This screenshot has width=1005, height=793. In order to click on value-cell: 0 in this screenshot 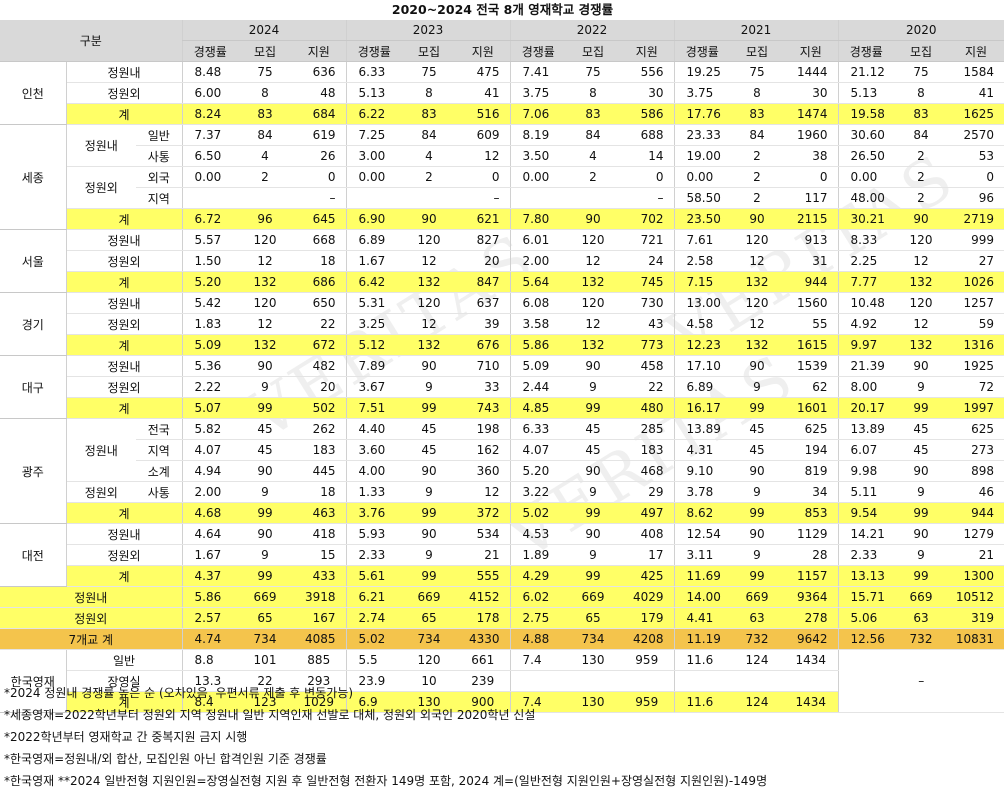, I will do `click(483, 177)`.